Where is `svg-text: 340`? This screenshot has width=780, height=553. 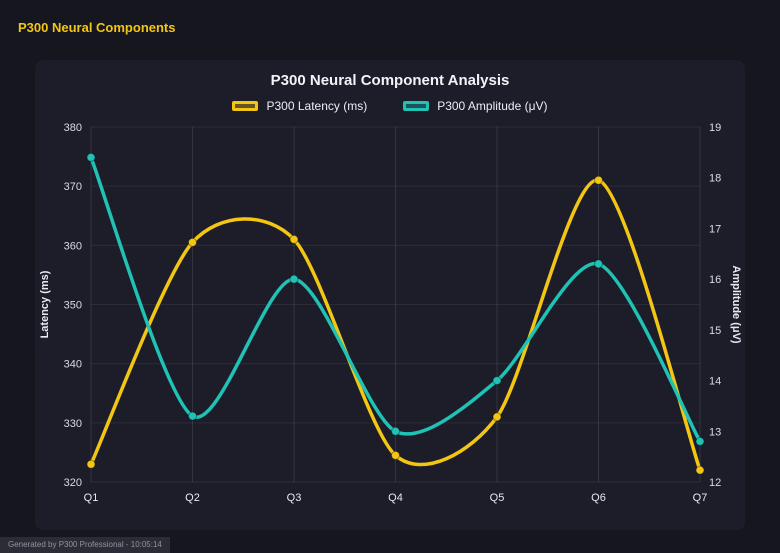 svg-text: 340 is located at coordinates (73, 365).